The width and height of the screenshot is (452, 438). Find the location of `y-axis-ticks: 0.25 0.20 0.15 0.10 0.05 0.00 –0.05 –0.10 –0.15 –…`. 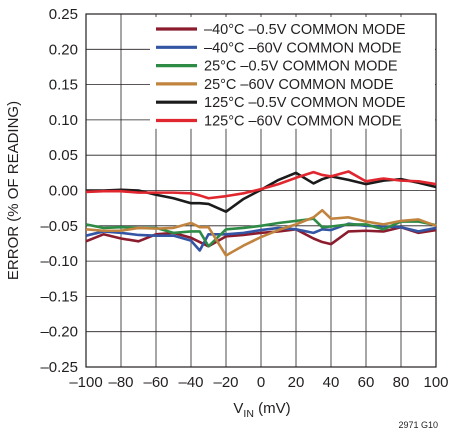

y-axis-ticks: 0.25 0.20 0.15 0.10 0.05 0.00 –0.05 –0.10 –0.15 –… is located at coordinates (59, 191).